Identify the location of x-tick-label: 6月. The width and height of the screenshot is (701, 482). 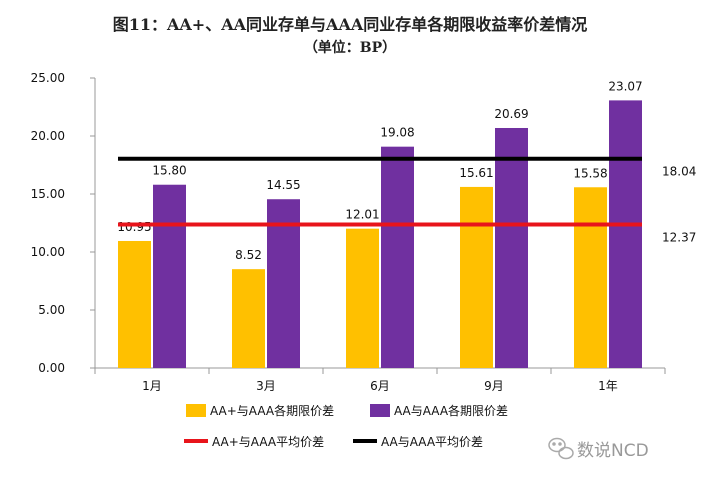
(380, 386).